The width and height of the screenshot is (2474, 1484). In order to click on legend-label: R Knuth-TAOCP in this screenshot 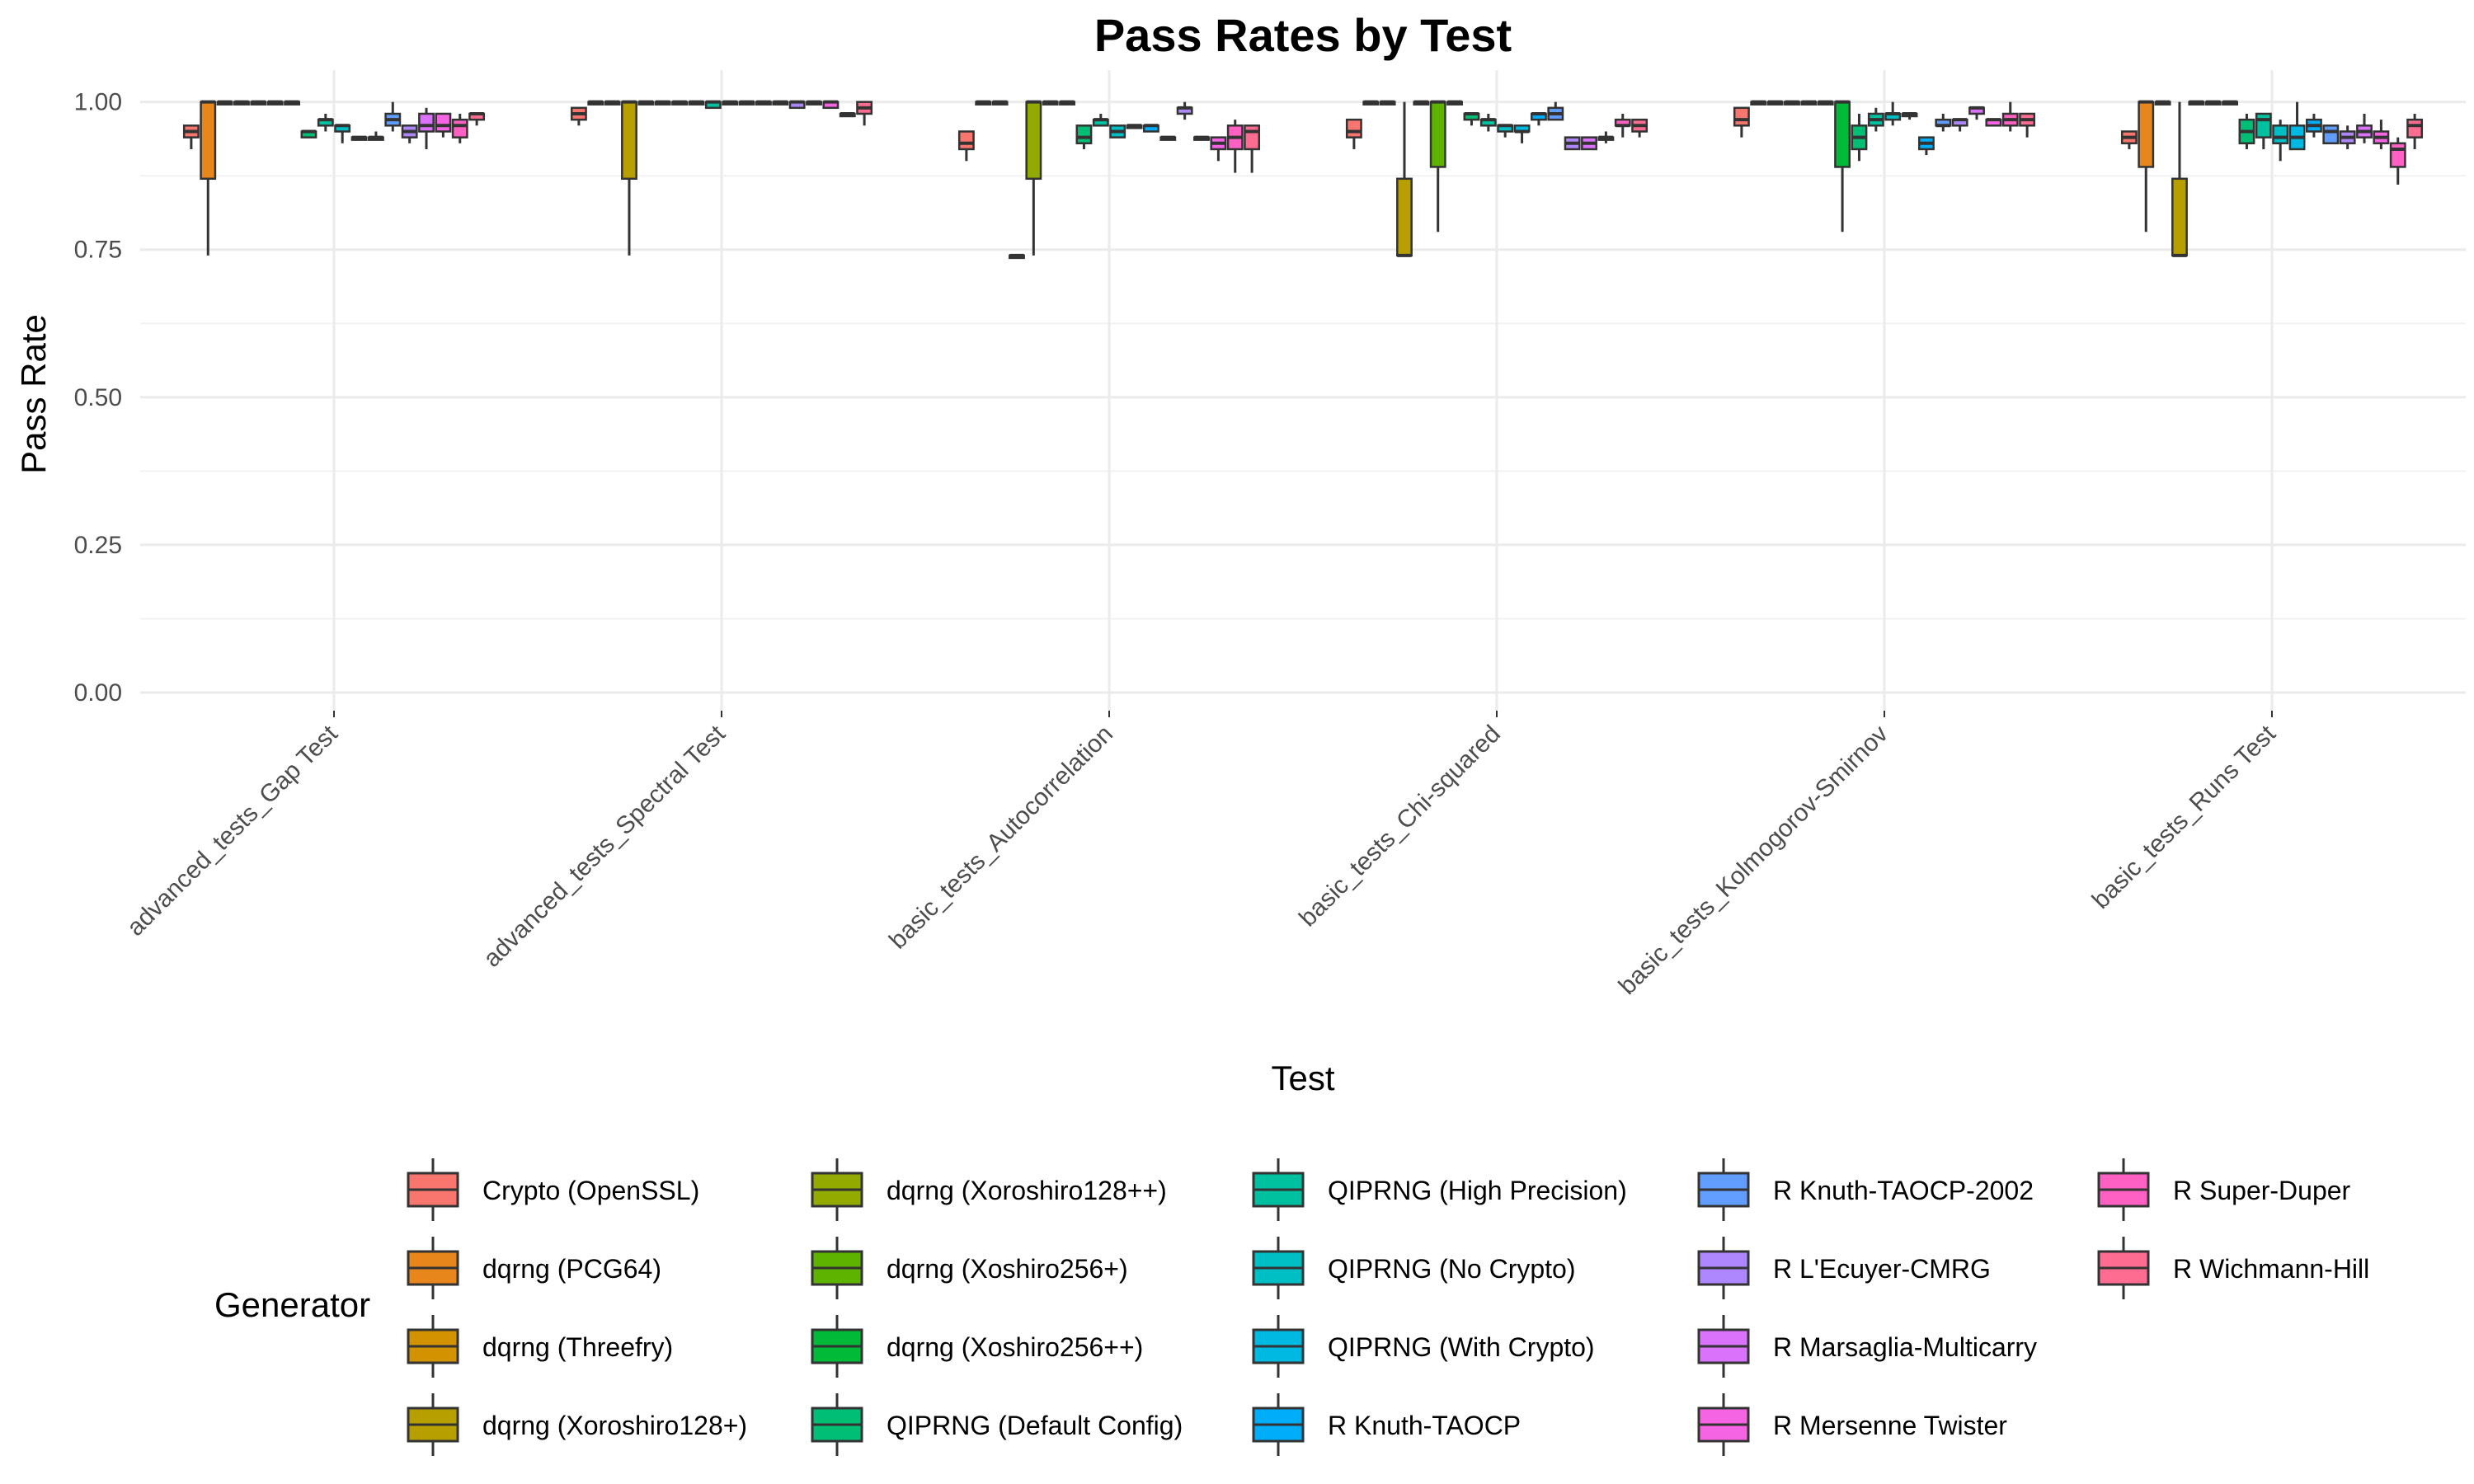, I will do `click(1424, 1425)`.